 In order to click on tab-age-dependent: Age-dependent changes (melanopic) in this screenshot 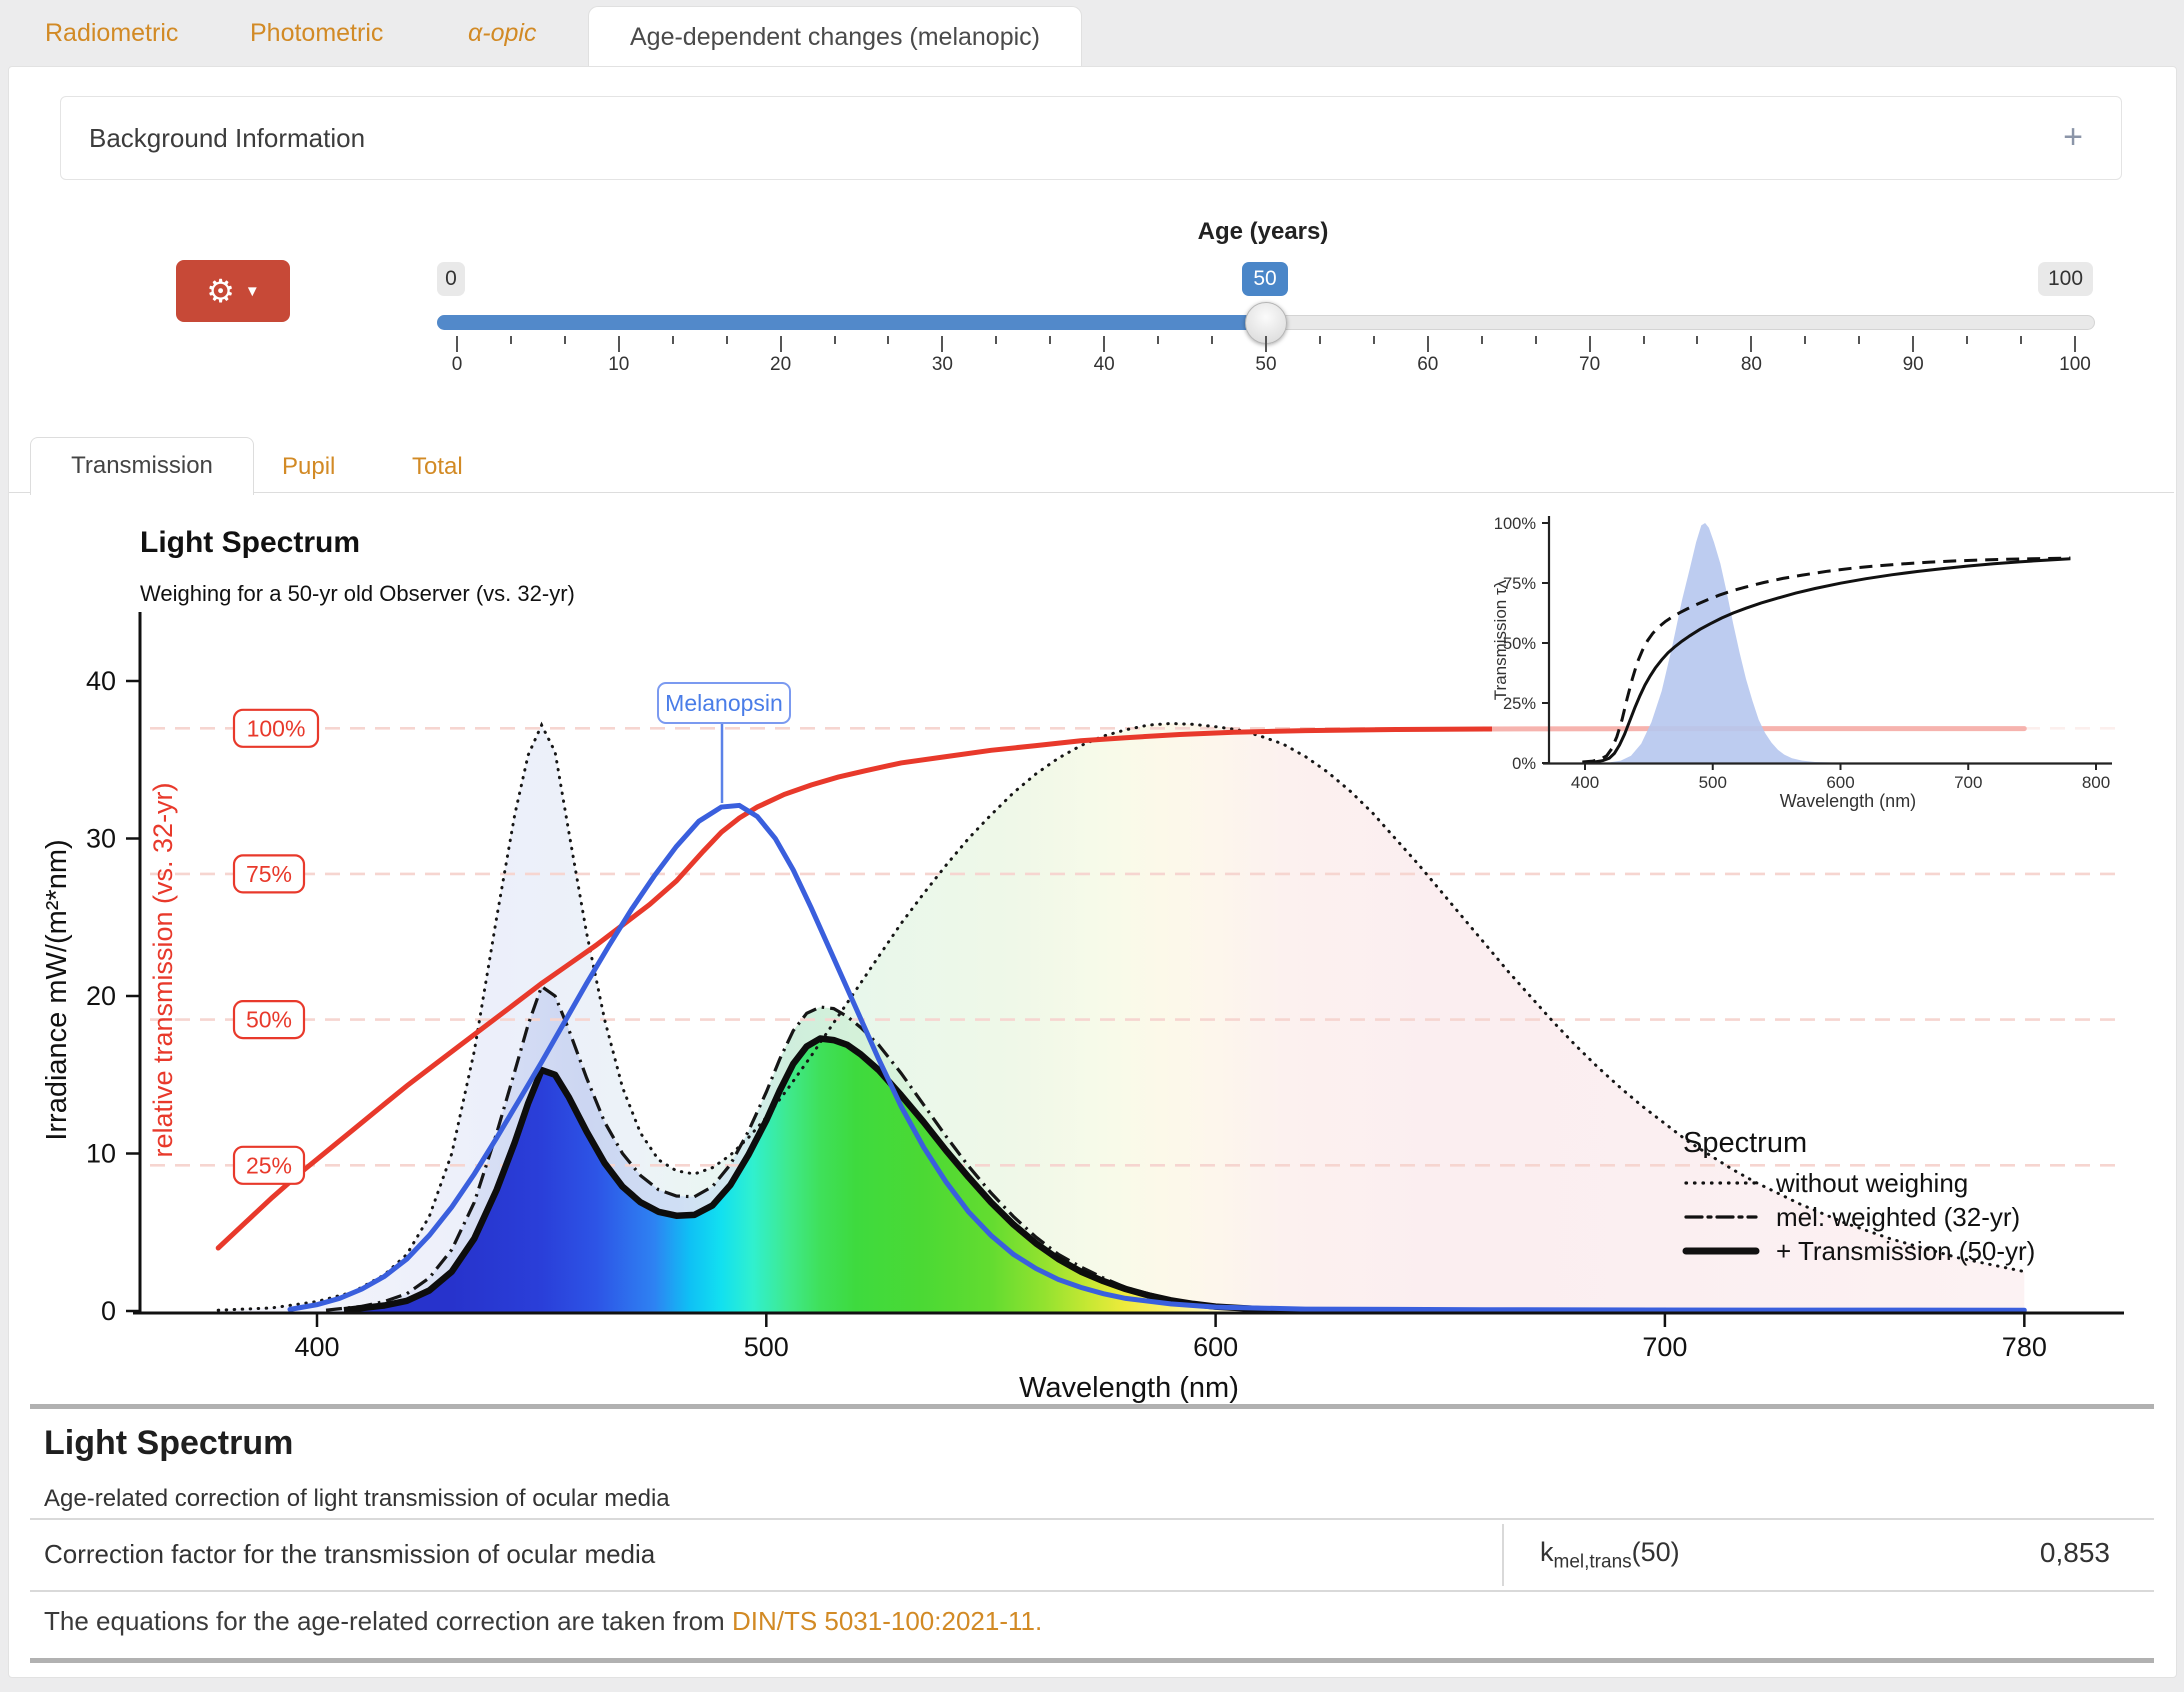, I will do `click(835, 37)`.